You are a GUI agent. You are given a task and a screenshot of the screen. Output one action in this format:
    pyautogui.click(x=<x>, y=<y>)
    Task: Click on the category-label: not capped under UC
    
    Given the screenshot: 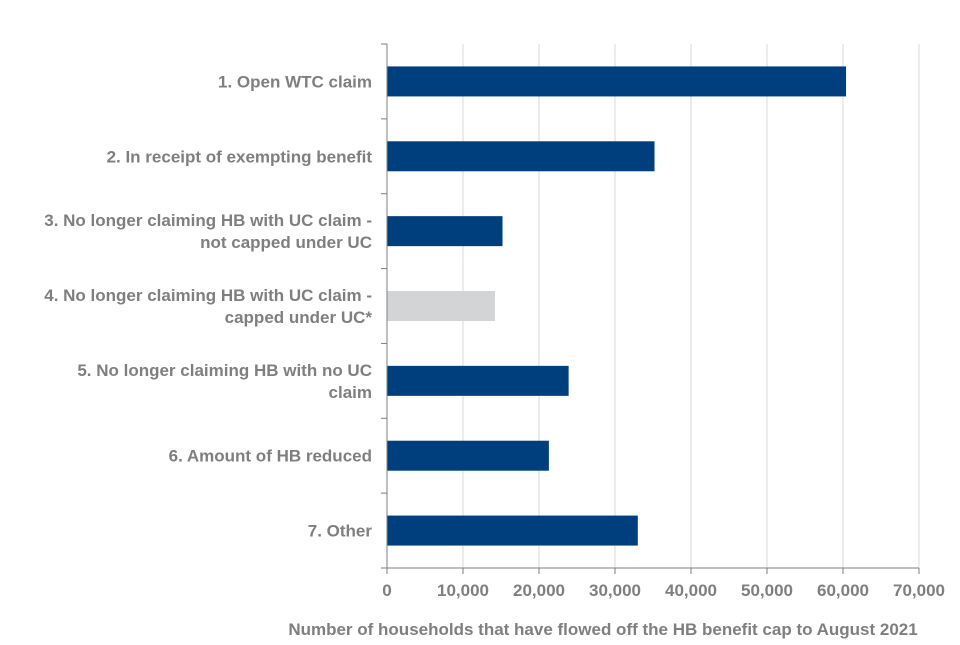 What is the action you would take?
    pyautogui.click(x=286, y=242)
    